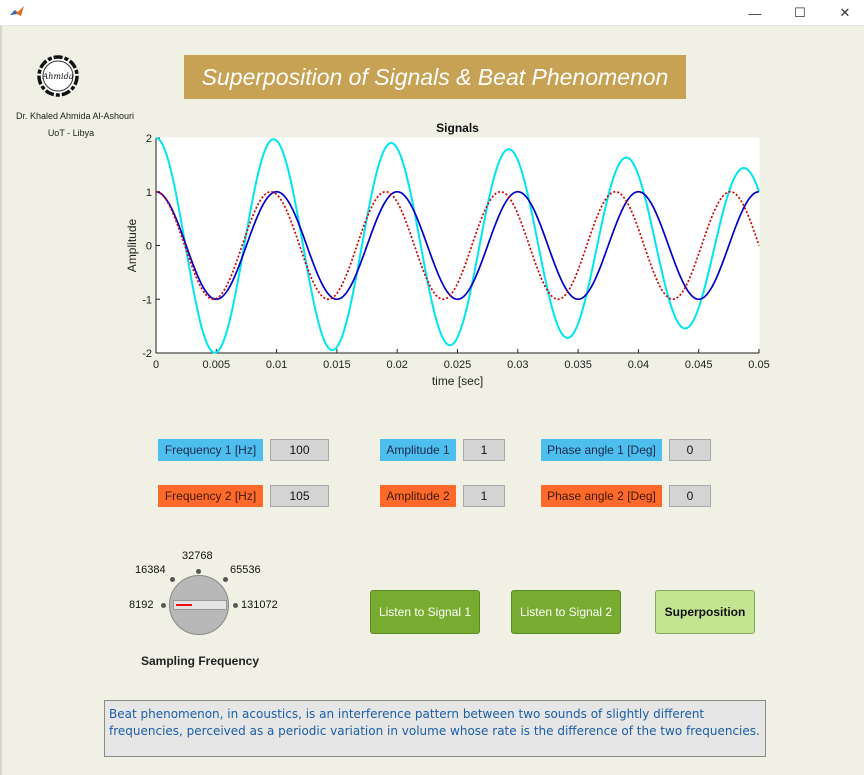 The height and width of the screenshot is (775, 864). I want to click on x-tick-label: 0.035, so click(578, 365).